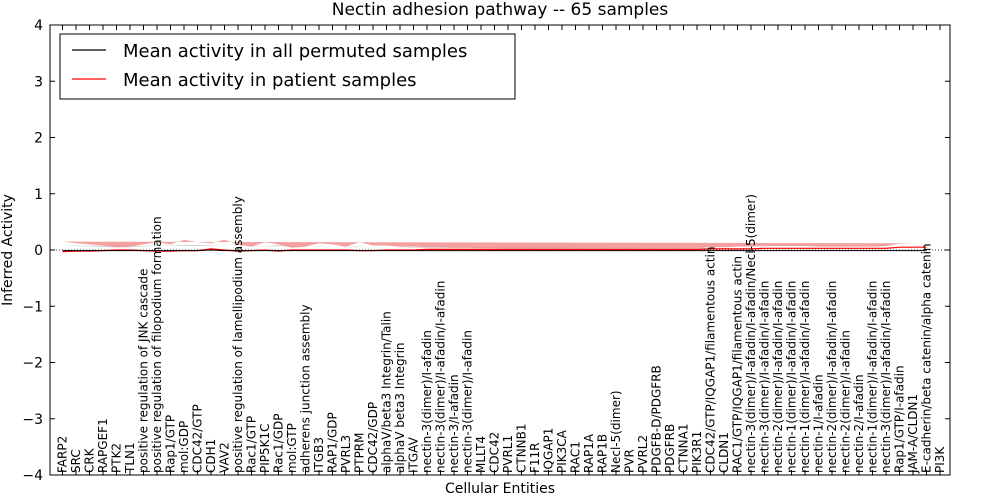  What do you see at coordinates (549, 450) in the screenshot?
I see `x-tick-label: IQGAP1` at bounding box center [549, 450].